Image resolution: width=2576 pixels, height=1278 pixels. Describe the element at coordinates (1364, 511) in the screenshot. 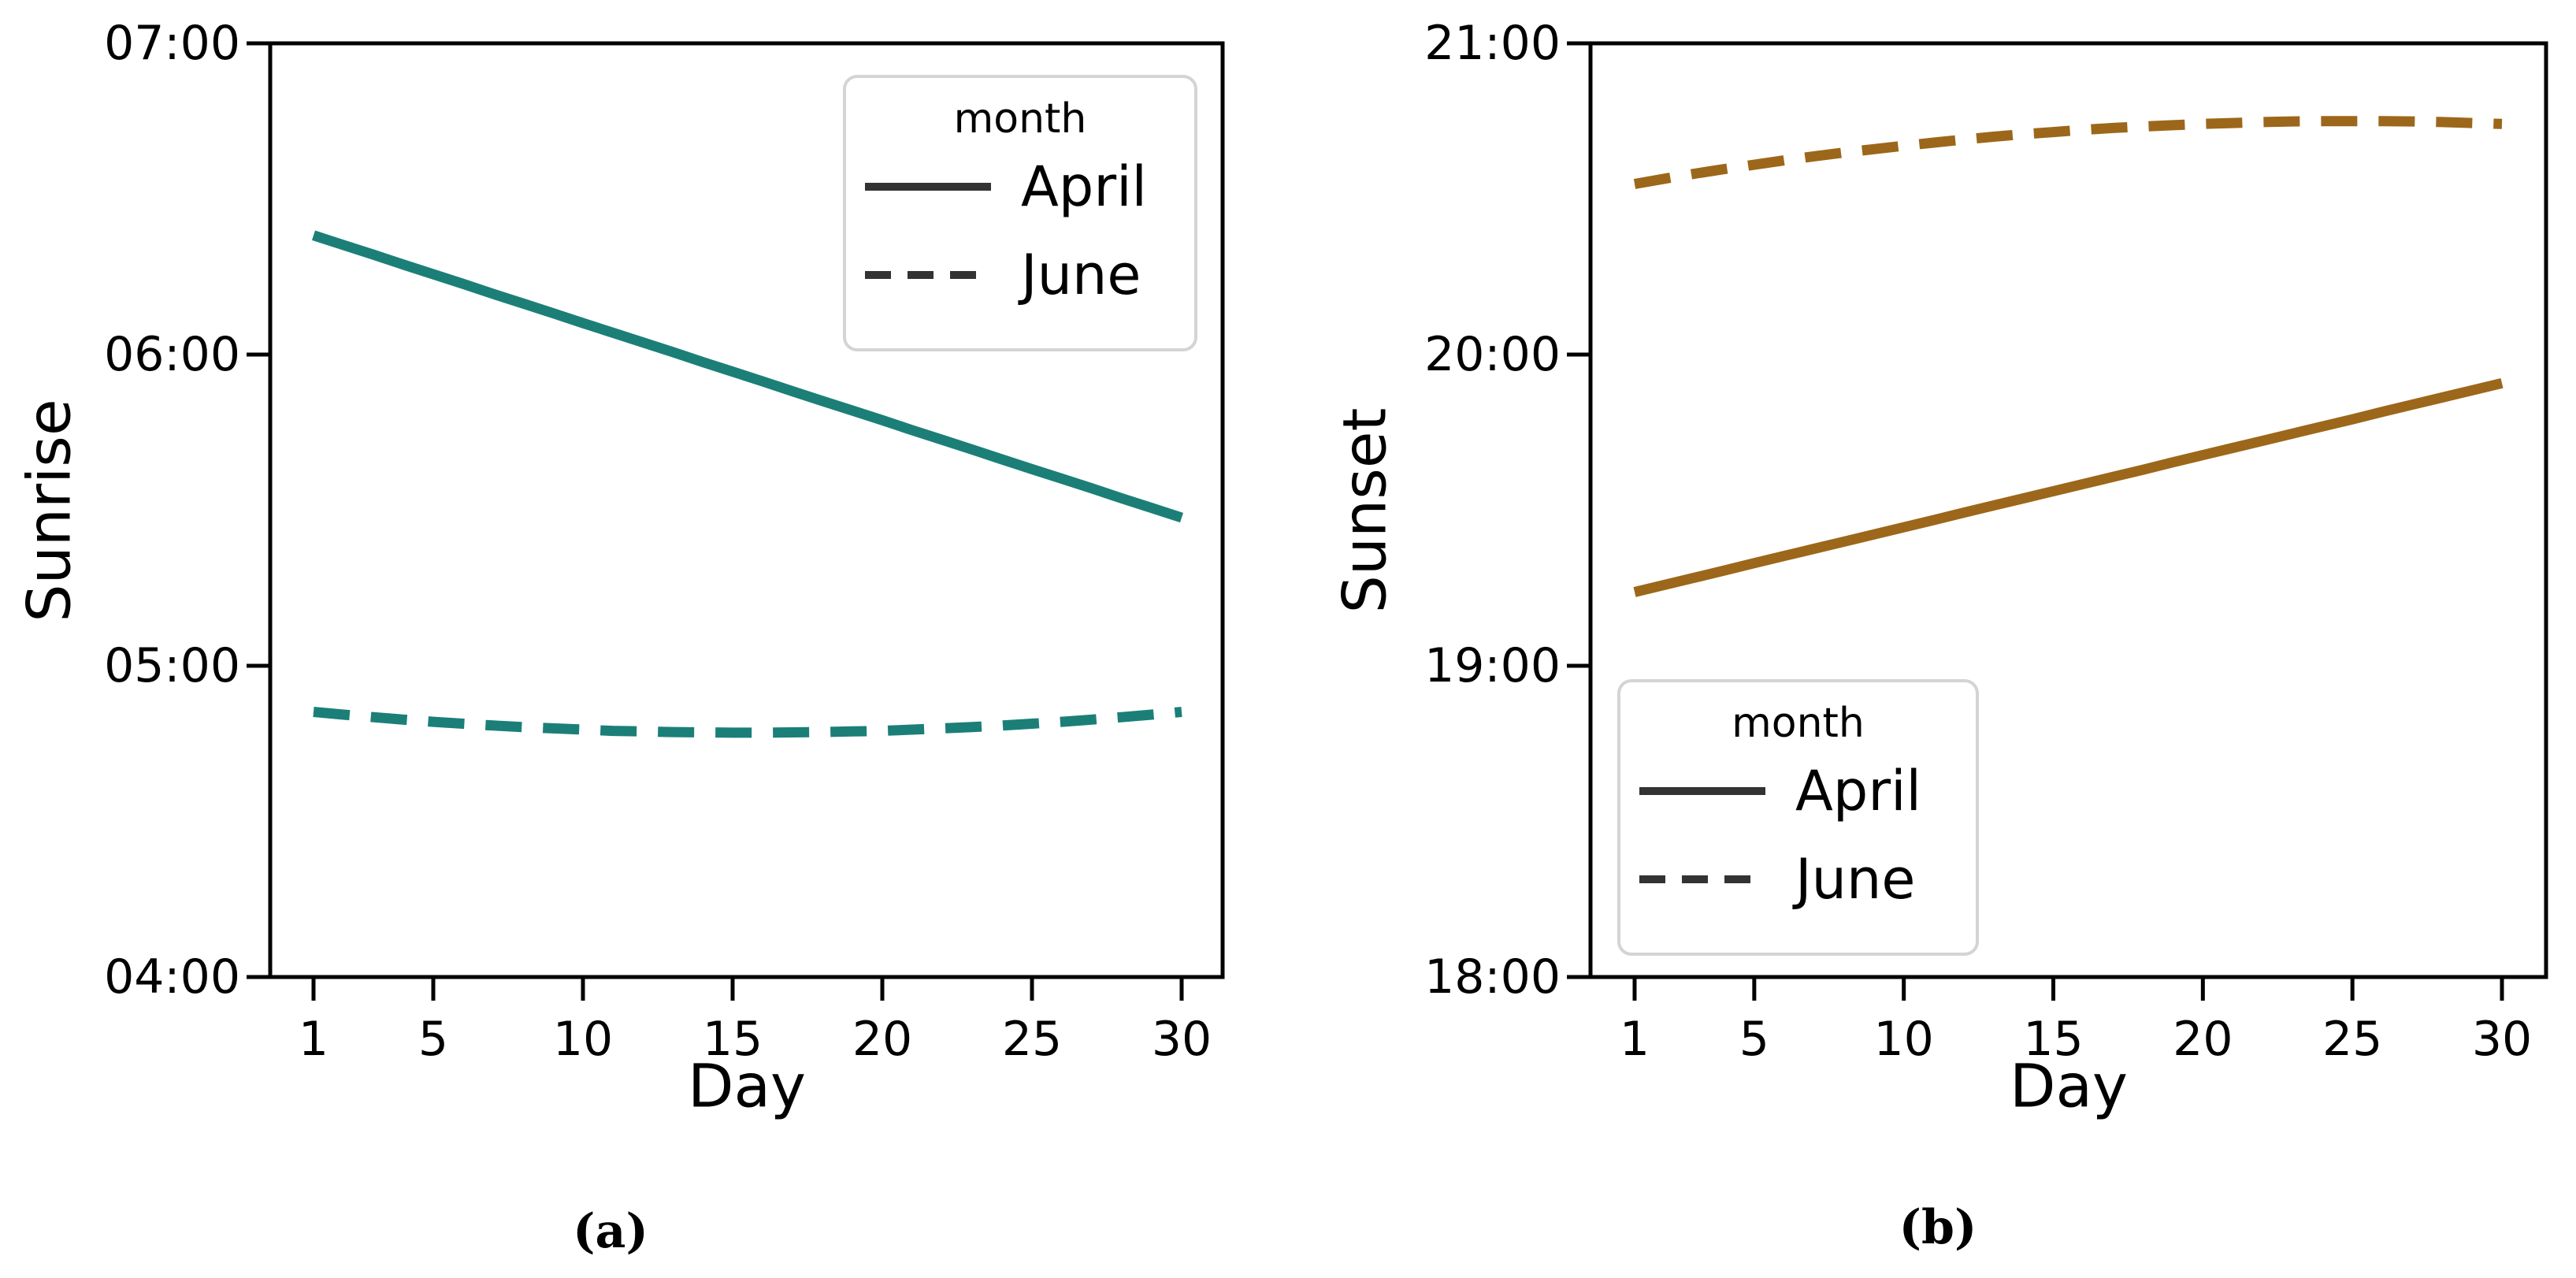

I see `y-axis-label-sunset: Sunset` at that location.